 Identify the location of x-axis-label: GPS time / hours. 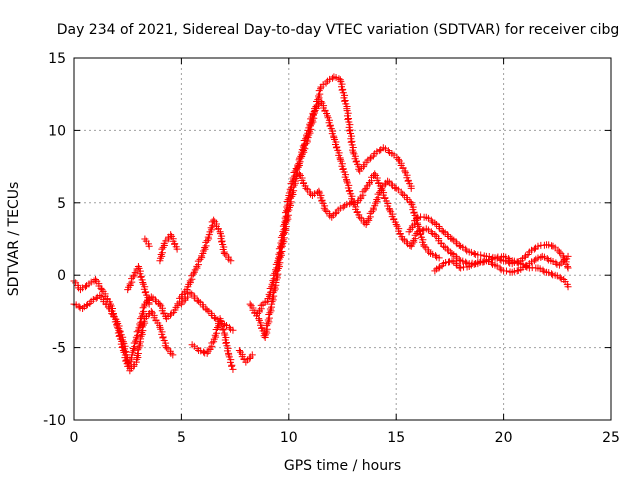
(342, 466).